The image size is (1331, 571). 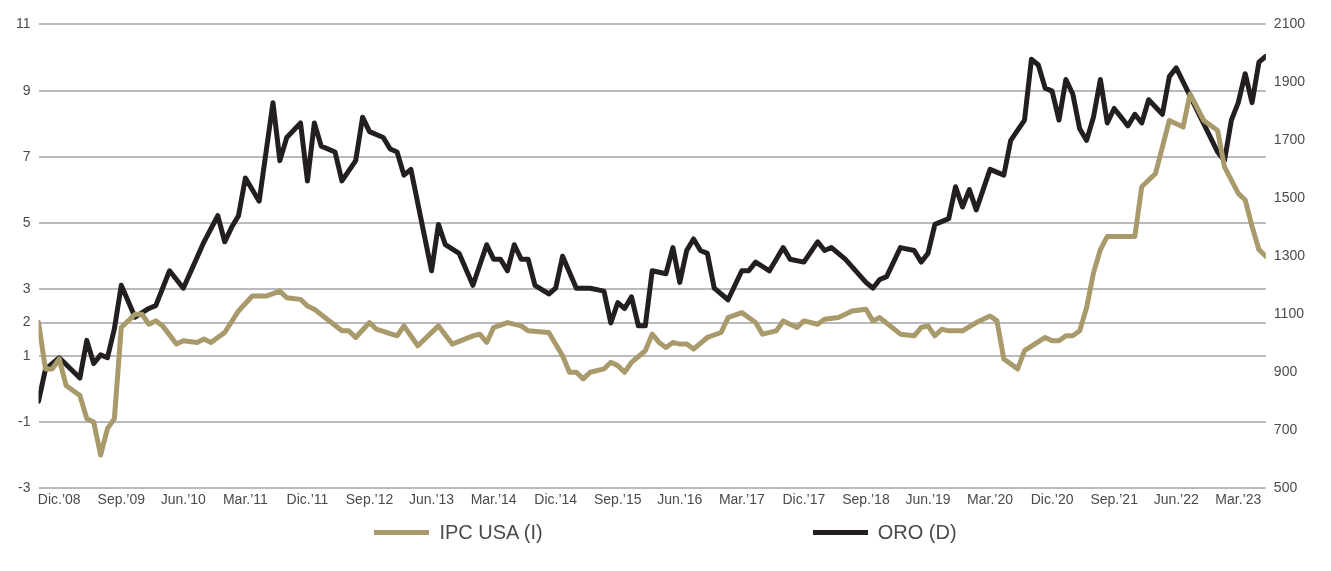 What do you see at coordinates (1289, 23) in the screenshot?
I see `y2-tick-label: 2100` at bounding box center [1289, 23].